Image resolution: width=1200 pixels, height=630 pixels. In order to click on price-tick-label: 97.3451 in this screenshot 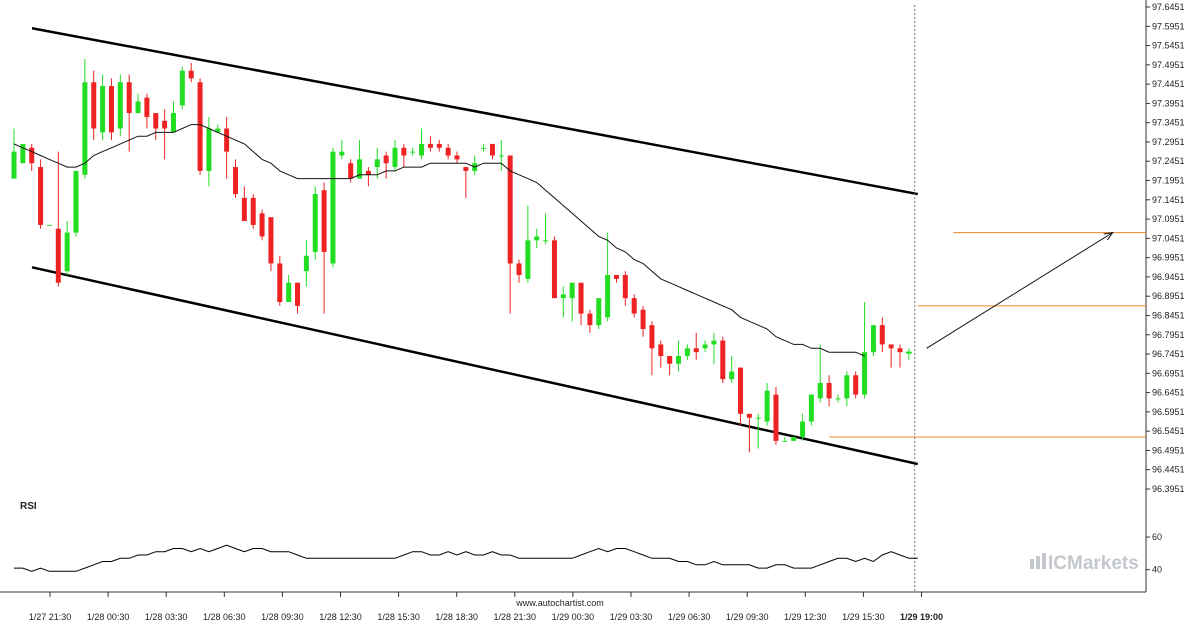, I will do `click(1168, 123)`.